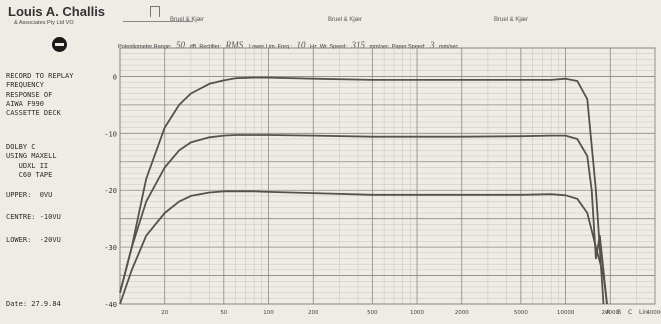  What do you see at coordinates (181, 45) in the screenshot?
I see `range-value: 50` at bounding box center [181, 45].